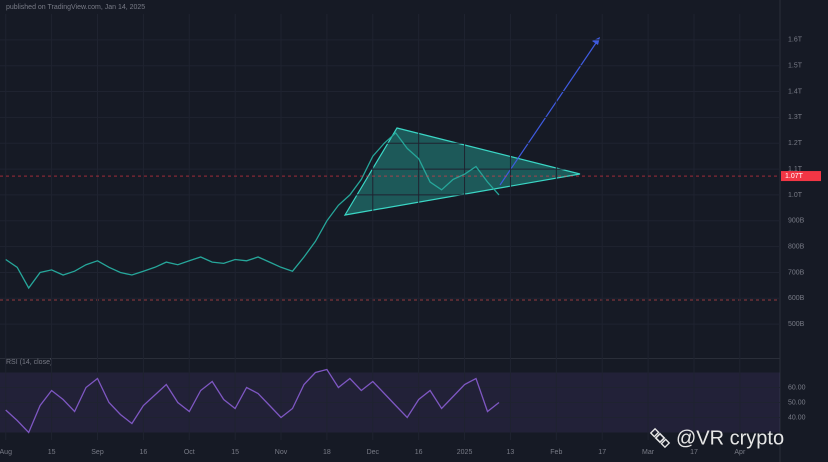  I want to click on y-tick-label: 1.2T, so click(795, 143).